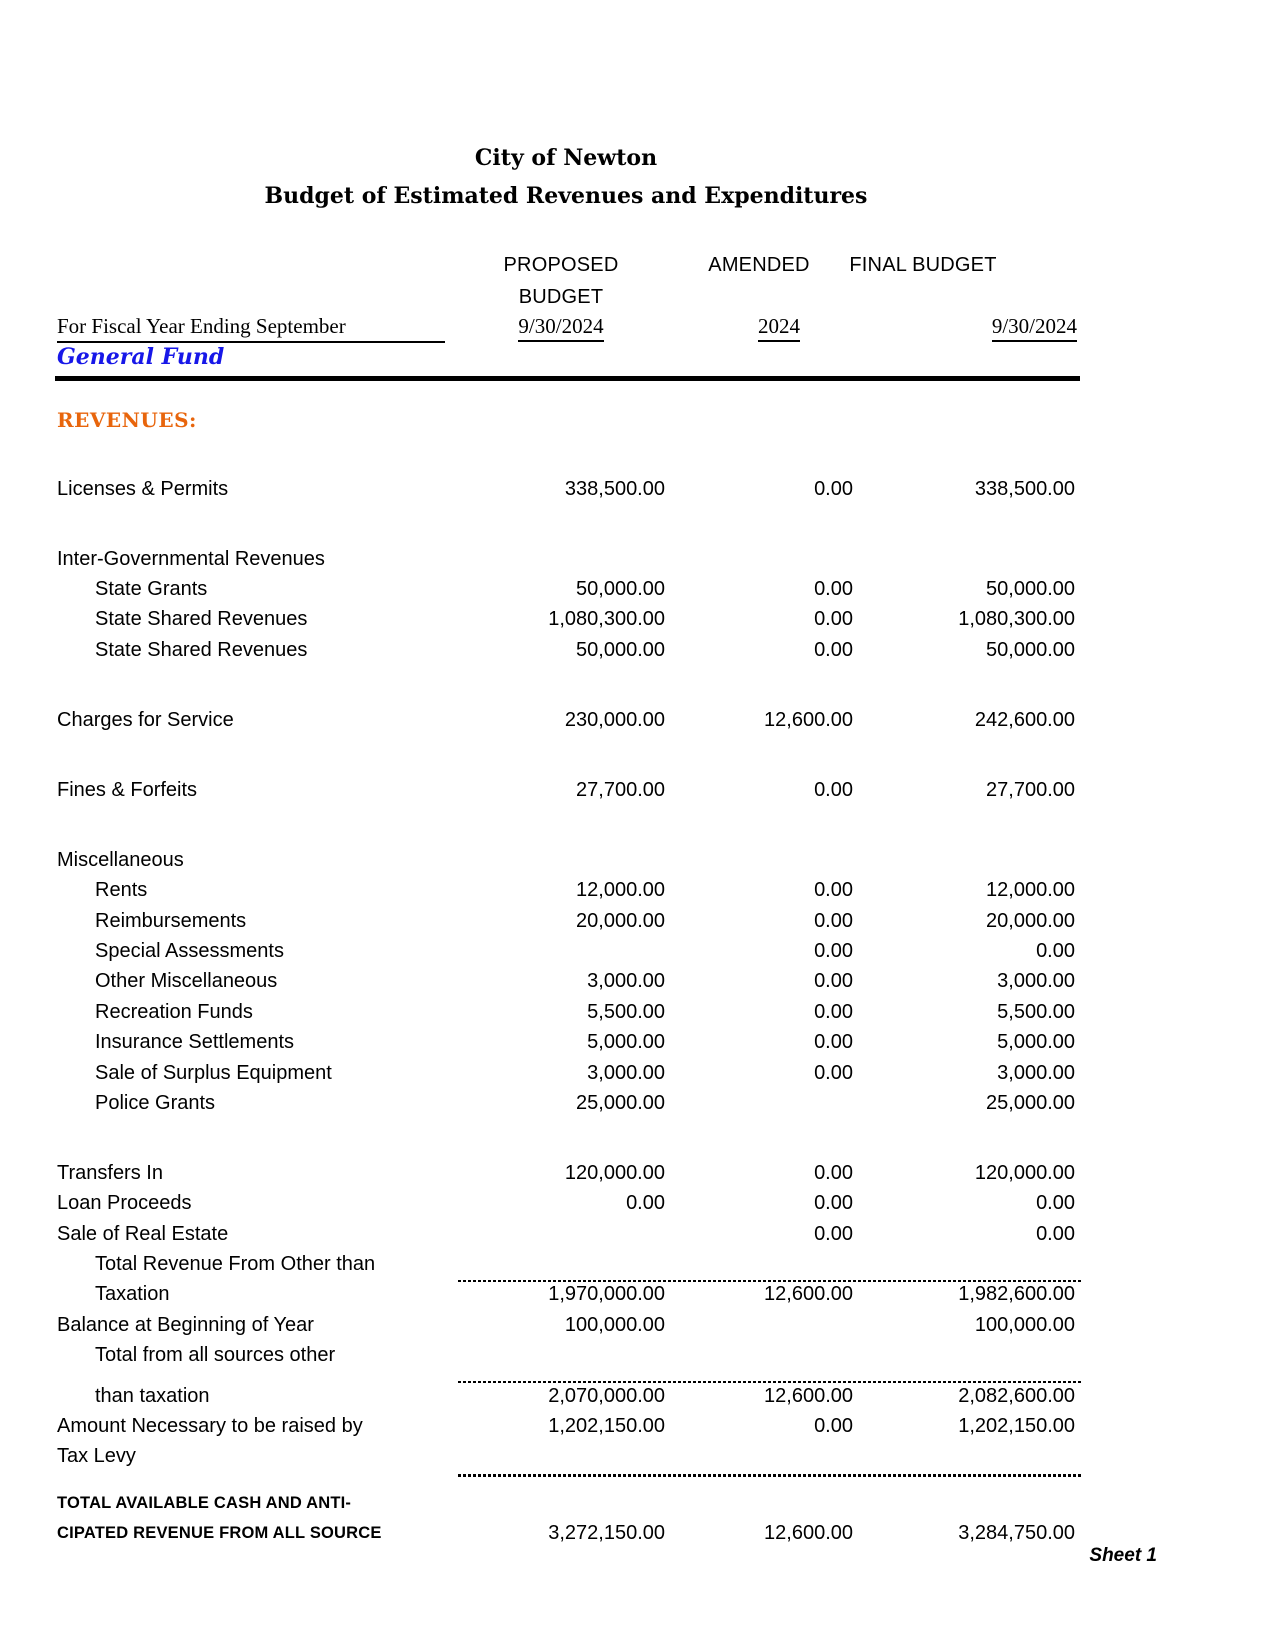 Image resolution: width=1275 pixels, height=1650 pixels. Describe the element at coordinates (171, 920) in the screenshot. I see `row-label: Reimbursements` at that location.